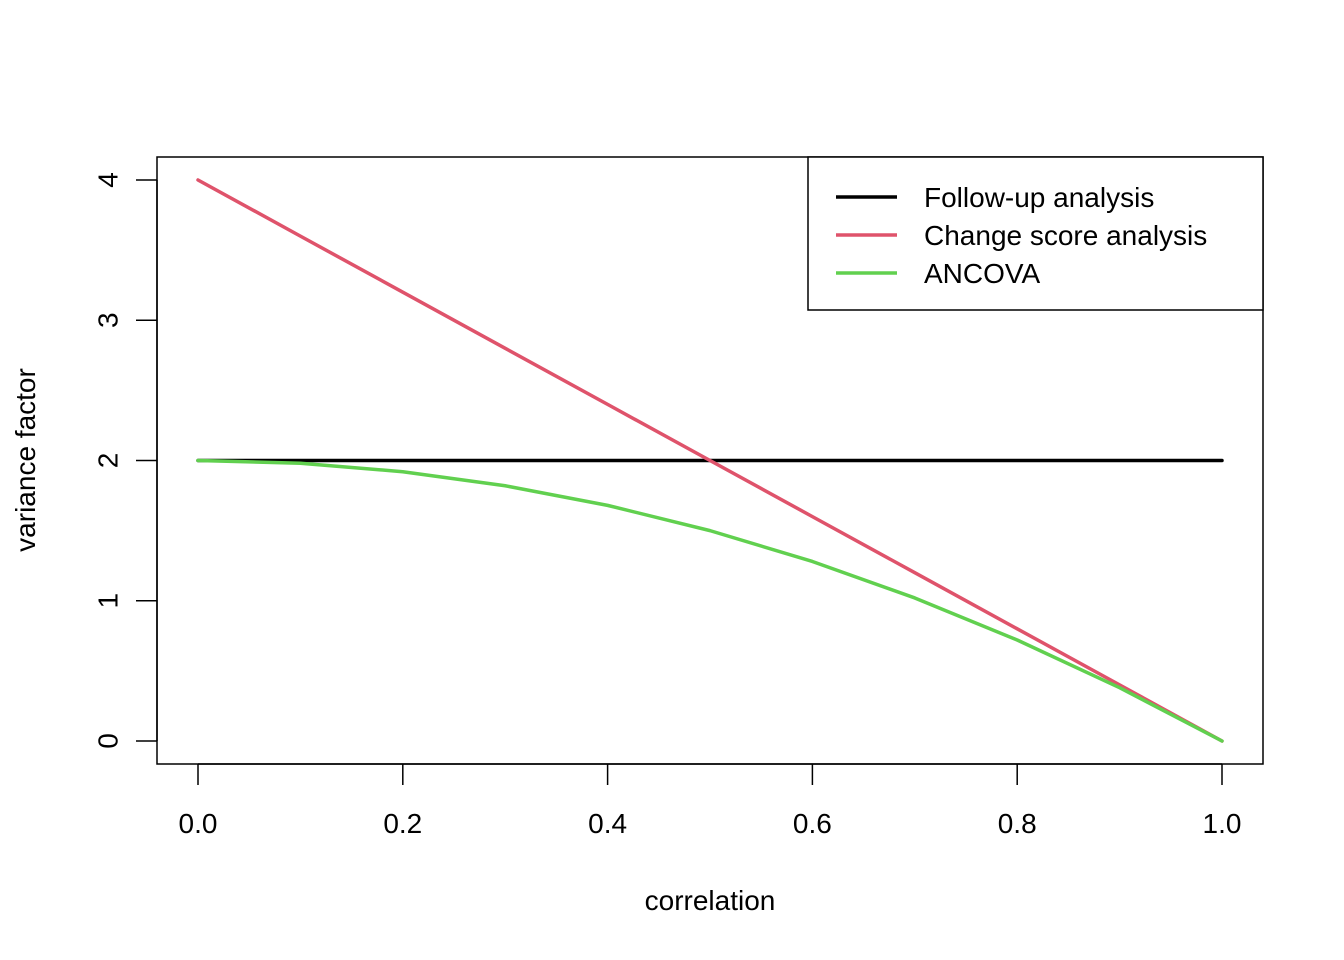 The width and height of the screenshot is (1344, 960). Describe the element at coordinates (1065, 235) in the screenshot. I see `legend-label-change-score-analysis: Change score analysis` at that location.